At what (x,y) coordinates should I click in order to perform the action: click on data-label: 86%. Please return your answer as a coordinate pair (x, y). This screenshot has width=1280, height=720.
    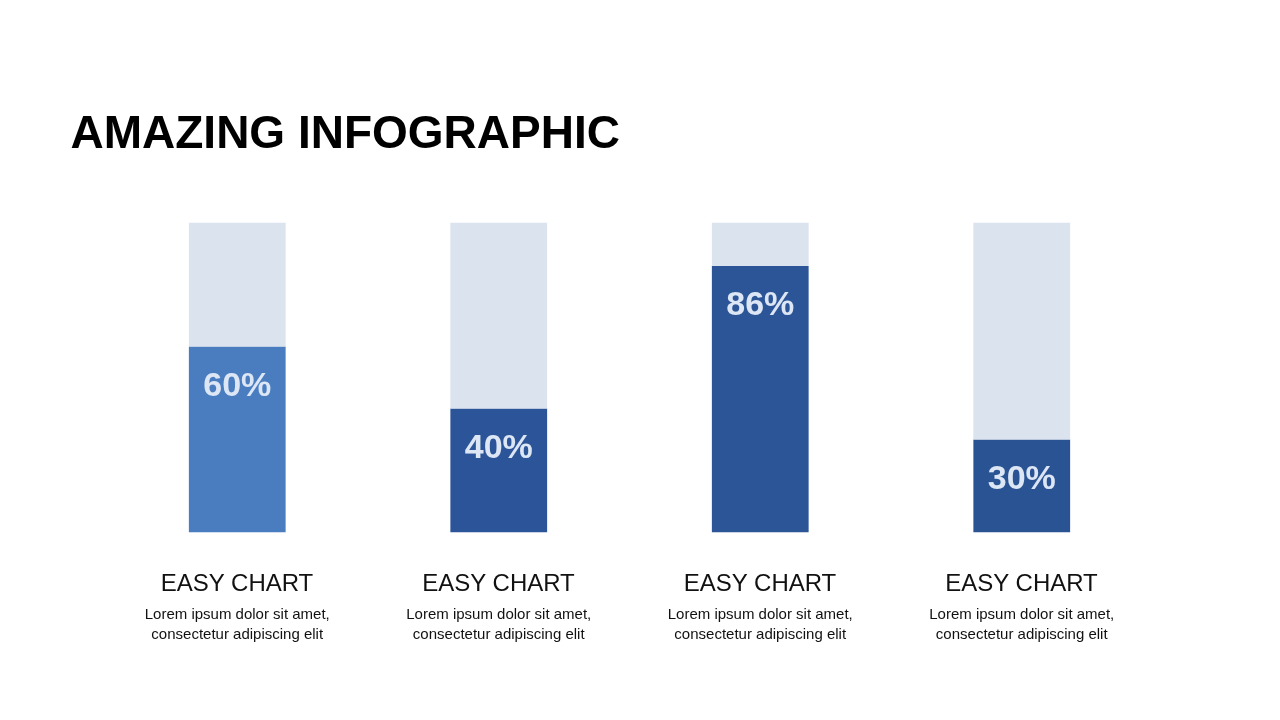
    Looking at the image, I should click on (760, 302).